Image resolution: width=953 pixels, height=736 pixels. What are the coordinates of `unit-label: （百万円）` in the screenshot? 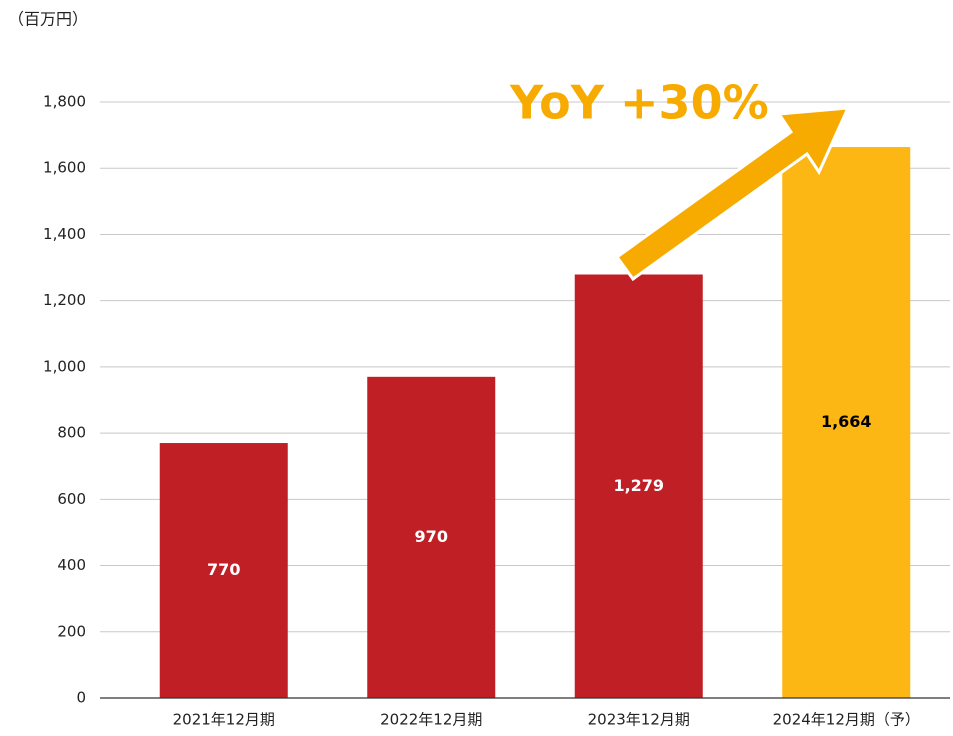 It's located at (48, 19).